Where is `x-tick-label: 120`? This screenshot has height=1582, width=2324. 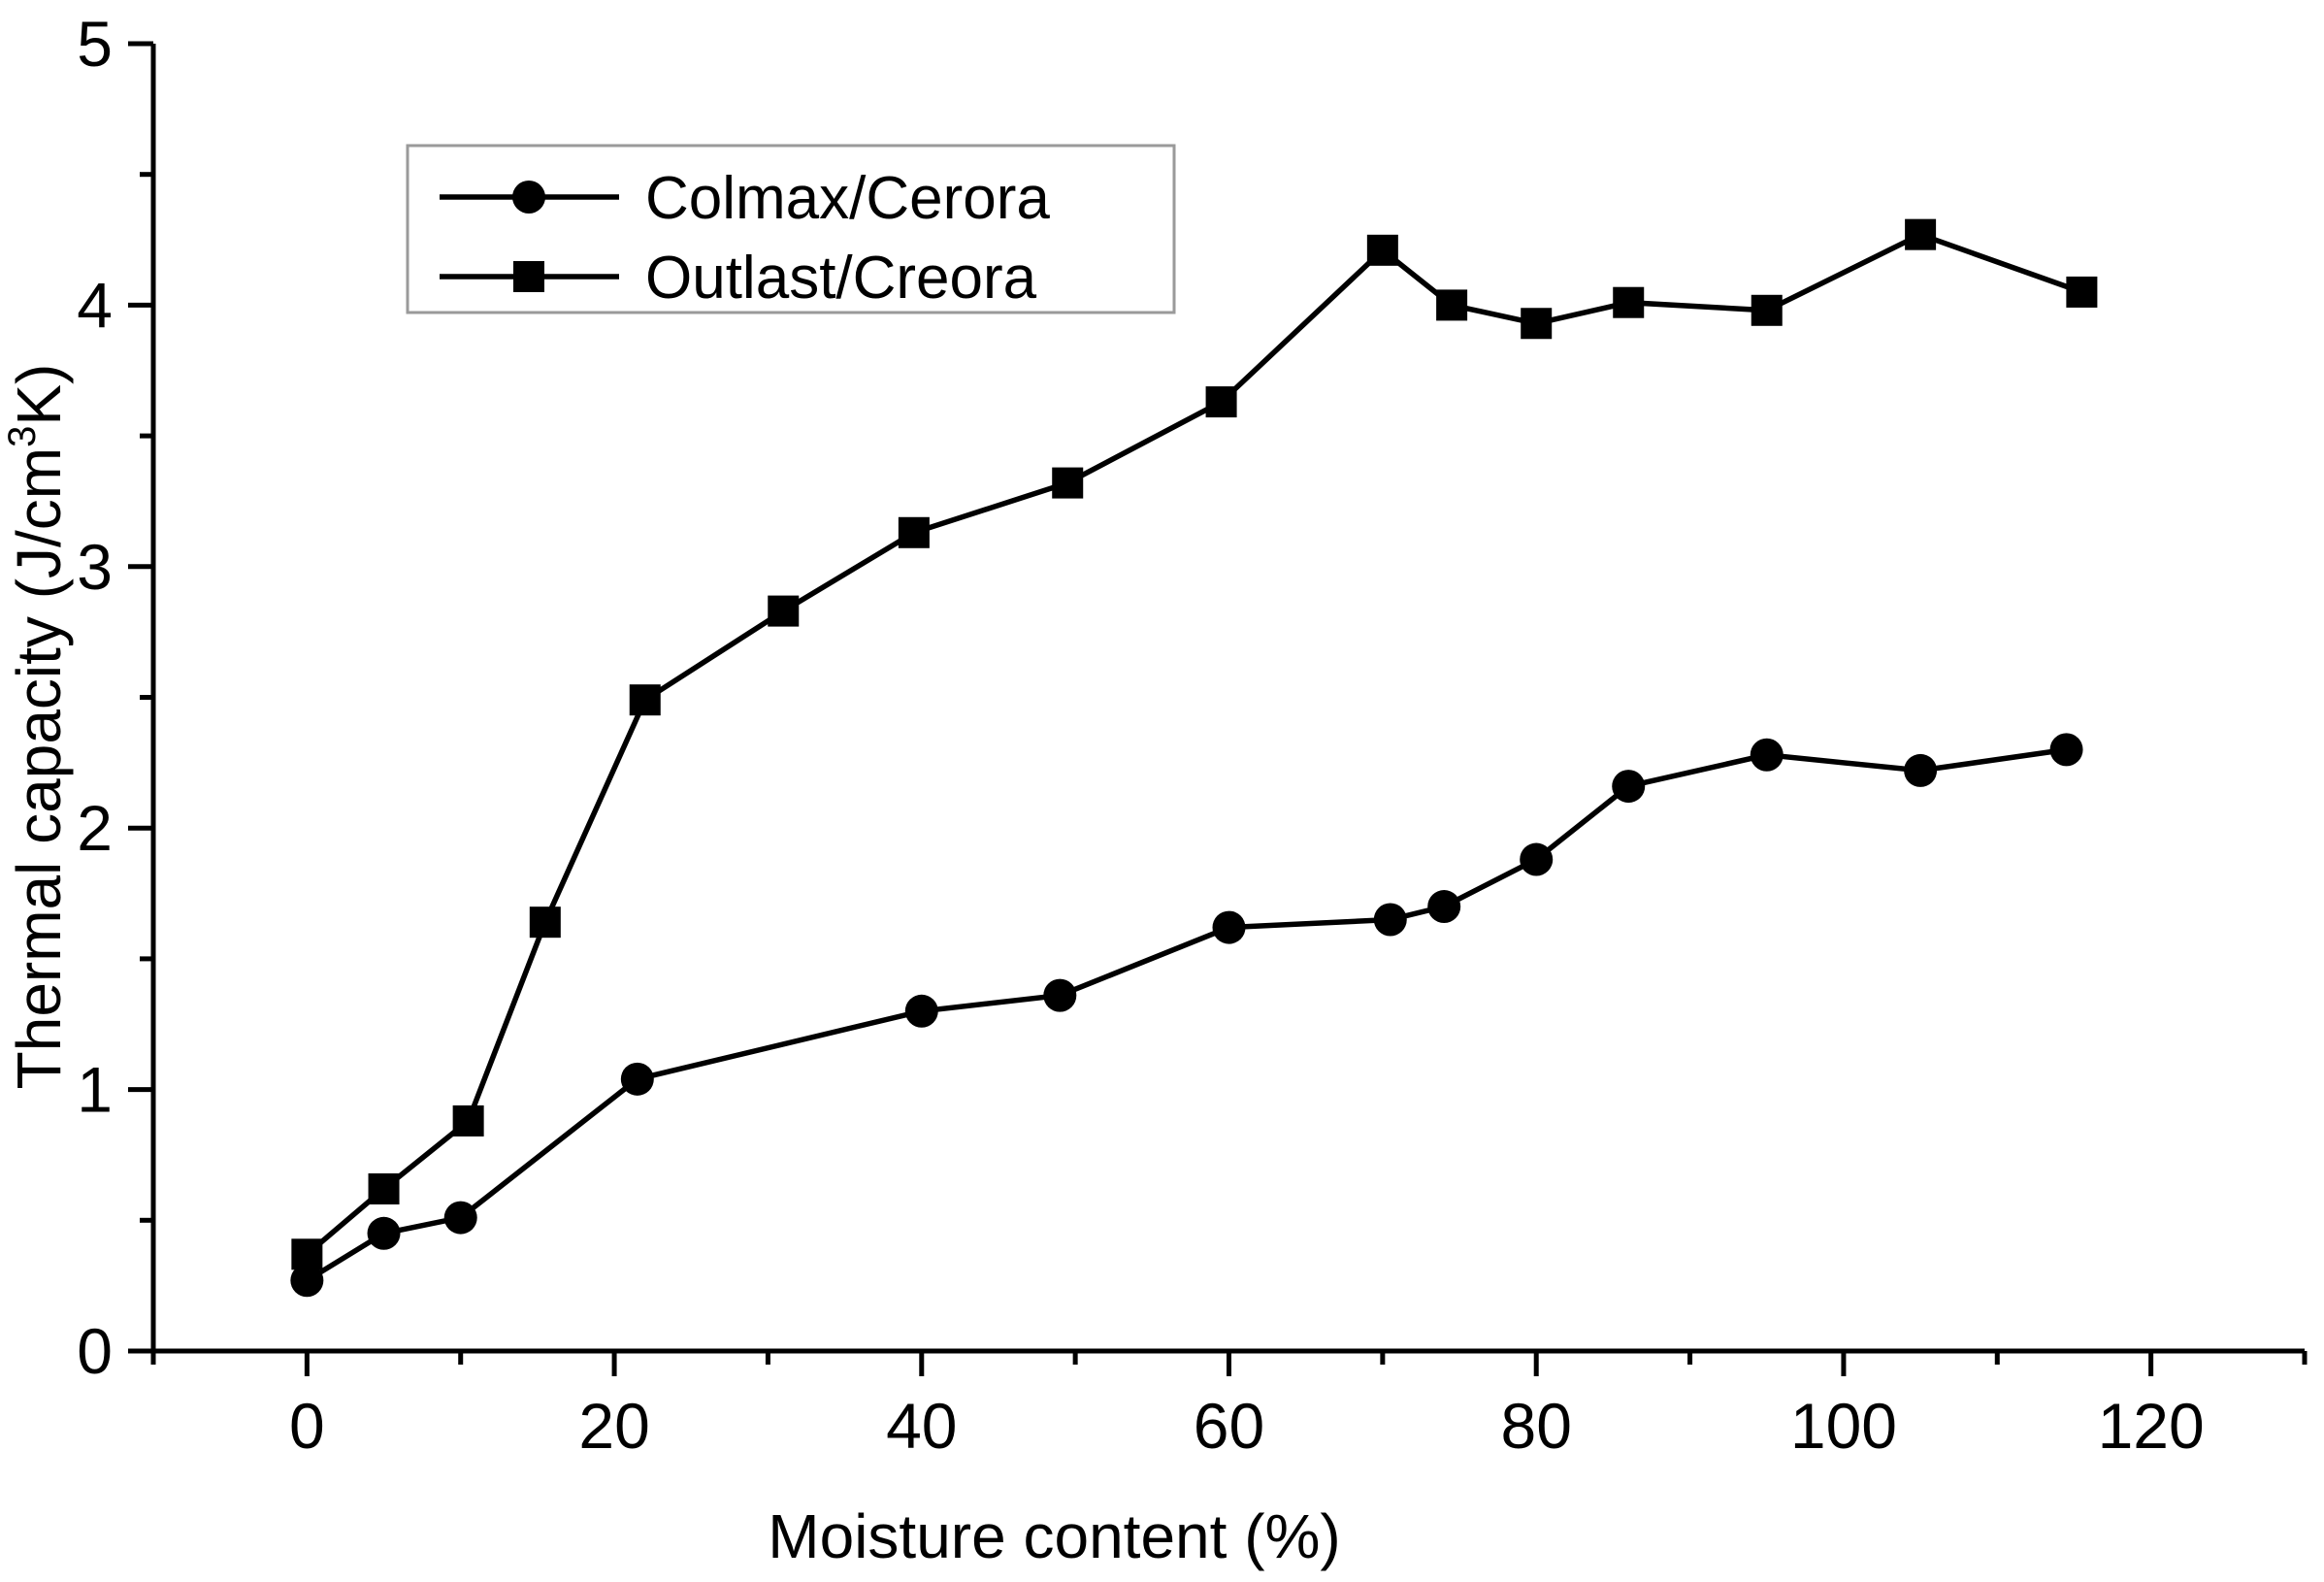
x-tick-label: 120 is located at coordinates (2152, 1426).